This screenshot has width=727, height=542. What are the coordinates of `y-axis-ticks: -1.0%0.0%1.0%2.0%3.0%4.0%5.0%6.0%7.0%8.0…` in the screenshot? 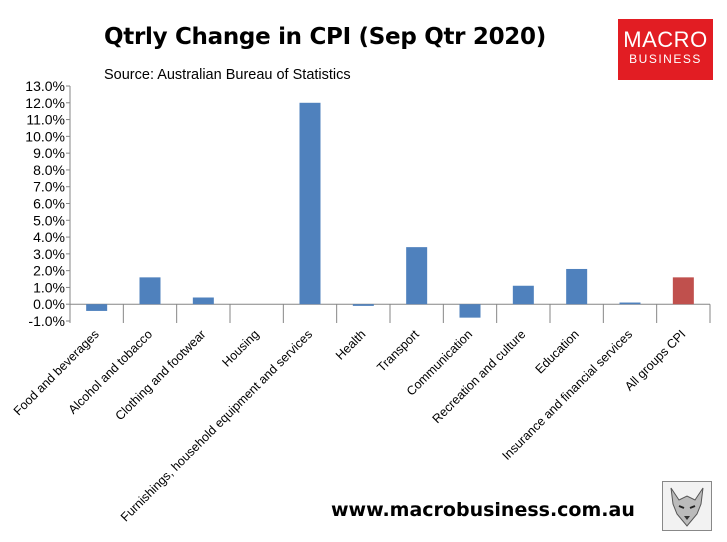 It's located at (47, 203).